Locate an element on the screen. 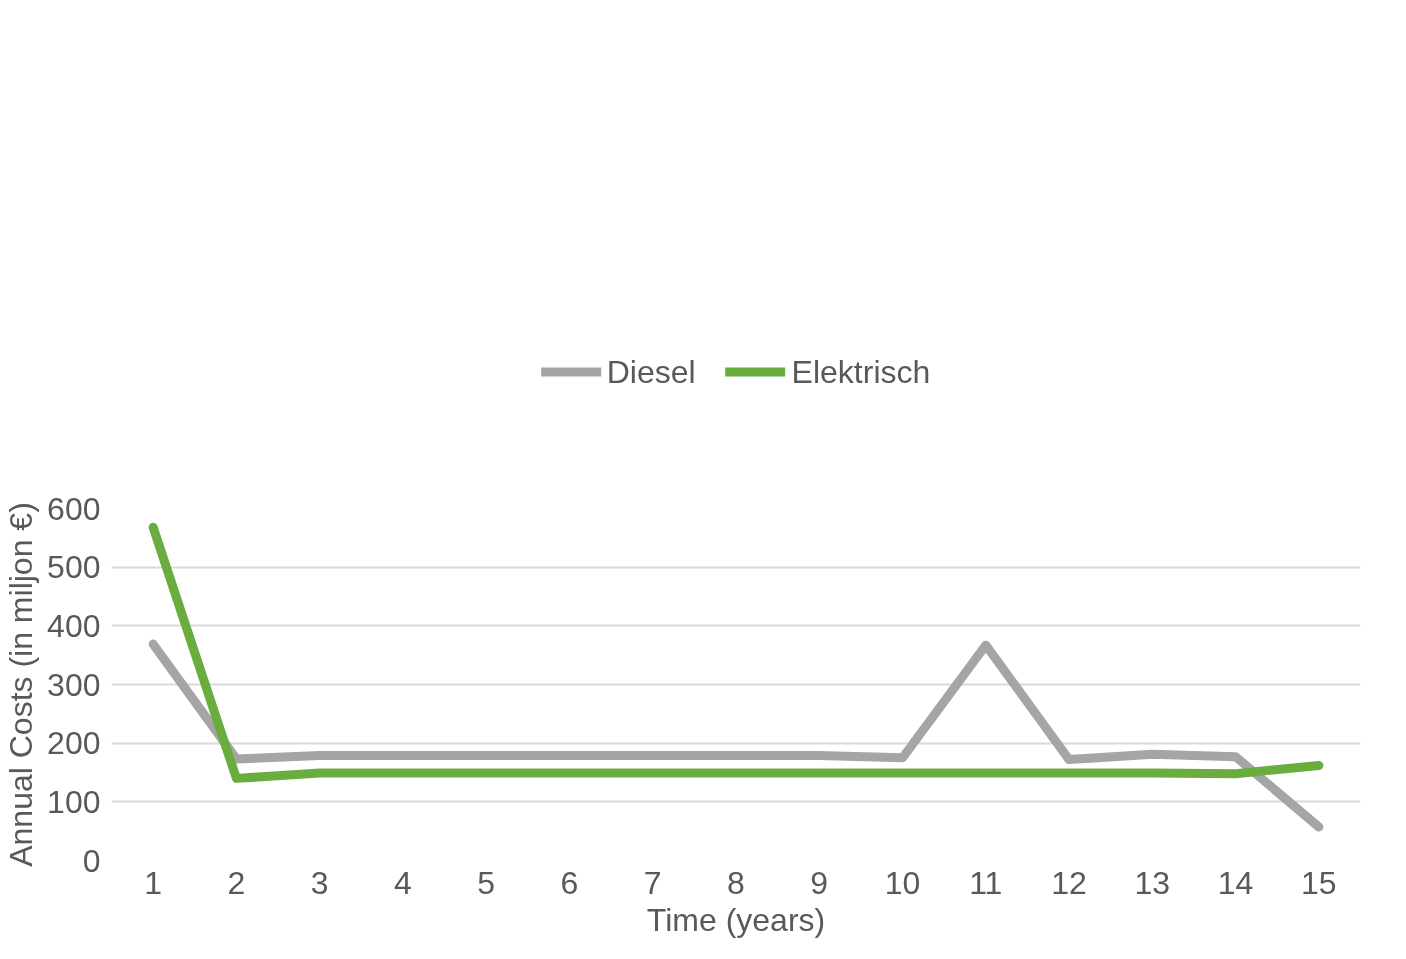 The width and height of the screenshot is (1406, 959). x-tick-label: 11 is located at coordinates (986, 882).